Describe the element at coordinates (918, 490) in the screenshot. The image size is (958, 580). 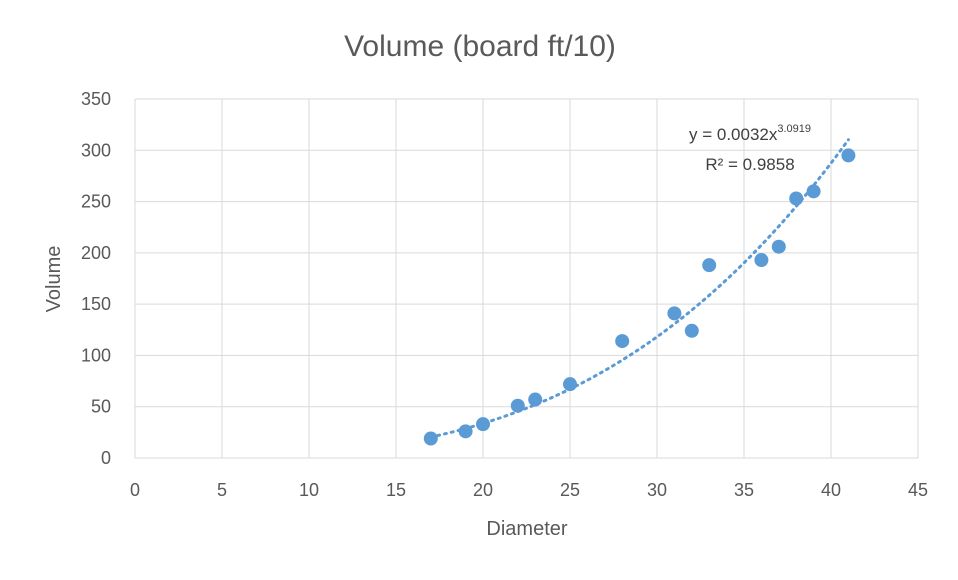
I see `x-tick-label: 45` at that location.